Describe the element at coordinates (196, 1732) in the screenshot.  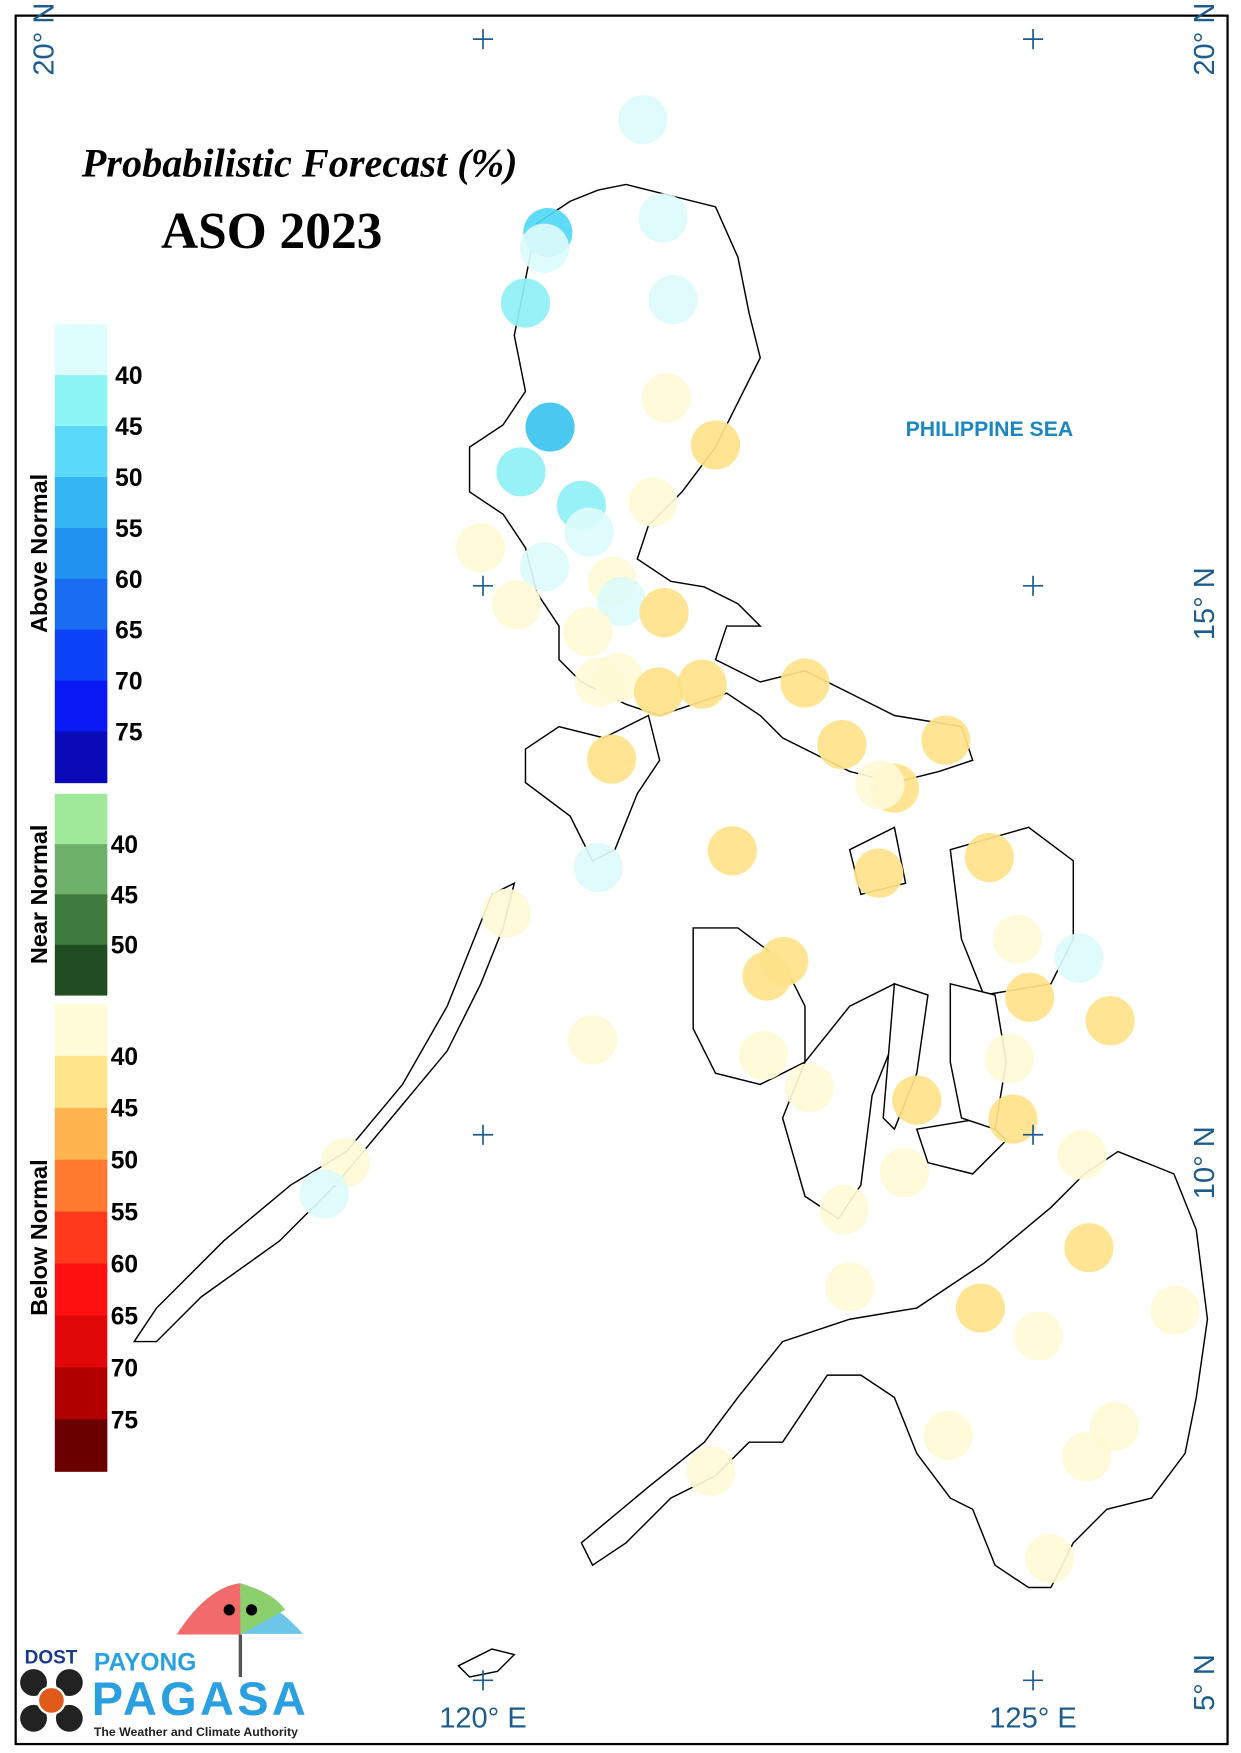
I see `logo-tagline: The Weather and Climate Authority` at that location.